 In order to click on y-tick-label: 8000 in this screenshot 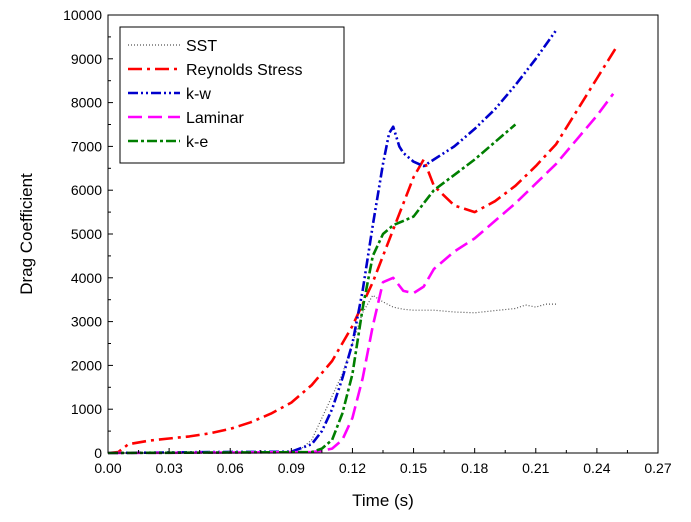, I will do `click(86, 103)`.